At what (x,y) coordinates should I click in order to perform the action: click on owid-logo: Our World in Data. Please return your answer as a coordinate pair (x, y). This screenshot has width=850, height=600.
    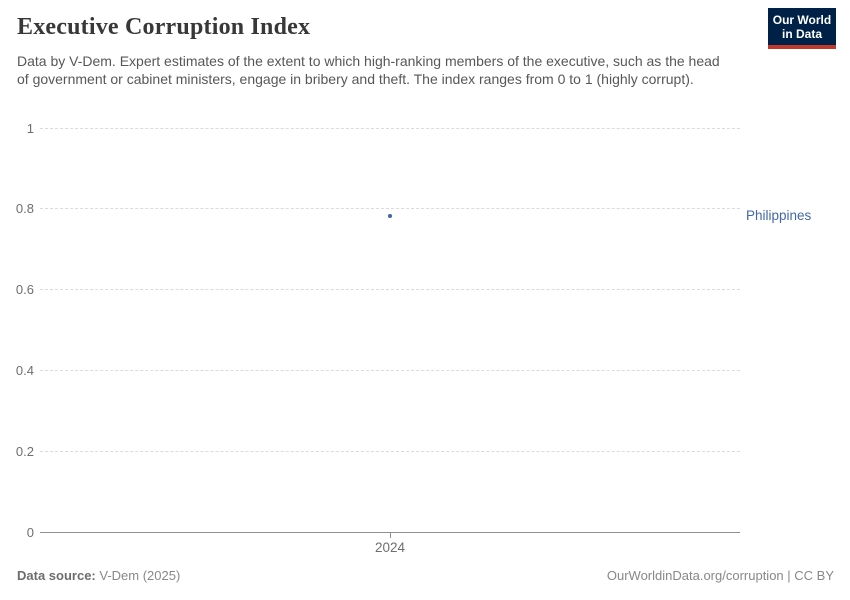
    Looking at the image, I should click on (802, 28).